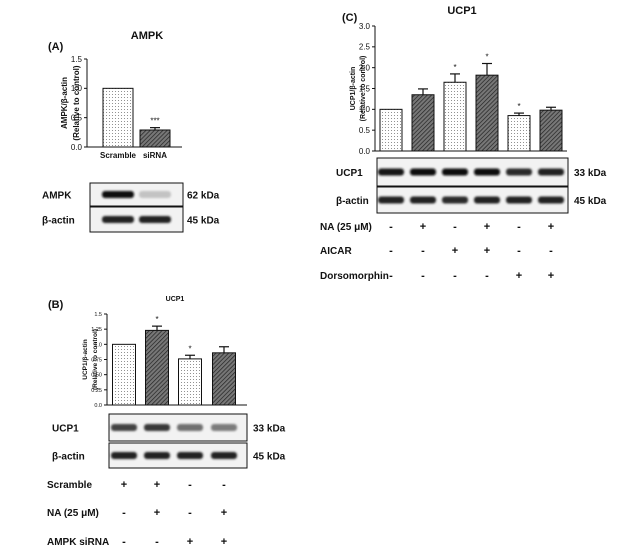 The height and width of the screenshot is (550, 624). What do you see at coordinates (85, 359) in the screenshot?
I see `y-axis-label: UCP1/β-actin` at bounding box center [85, 359].